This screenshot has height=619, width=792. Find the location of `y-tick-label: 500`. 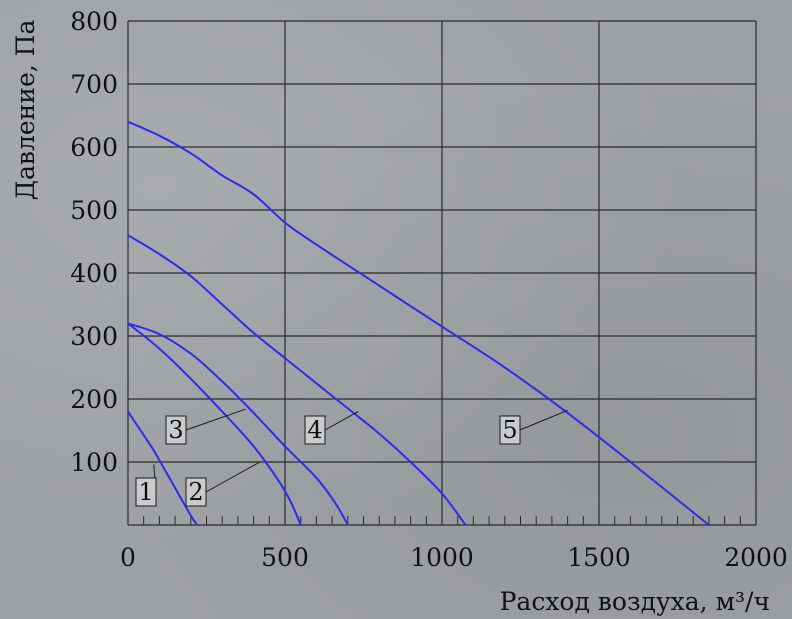

y-tick-label: 500 is located at coordinates (94, 210).